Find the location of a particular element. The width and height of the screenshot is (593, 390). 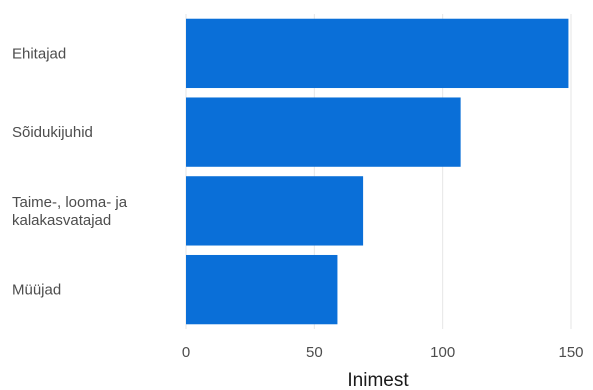

category-label-line: Müüjad is located at coordinates (36, 290).